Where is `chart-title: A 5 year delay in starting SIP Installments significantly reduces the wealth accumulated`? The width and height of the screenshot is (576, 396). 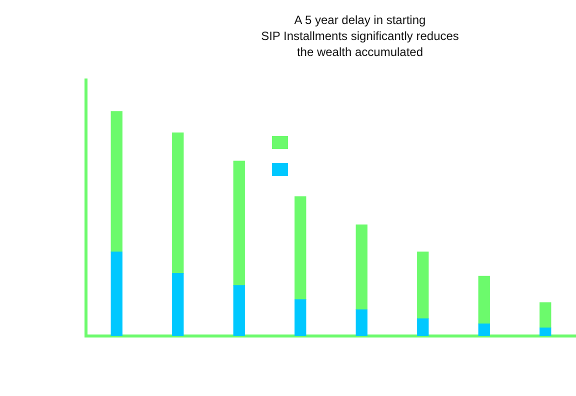 chart-title: A 5 year delay in starting SIP Installments significantly reduces the wealth accumulated is located at coordinates (360, 36).